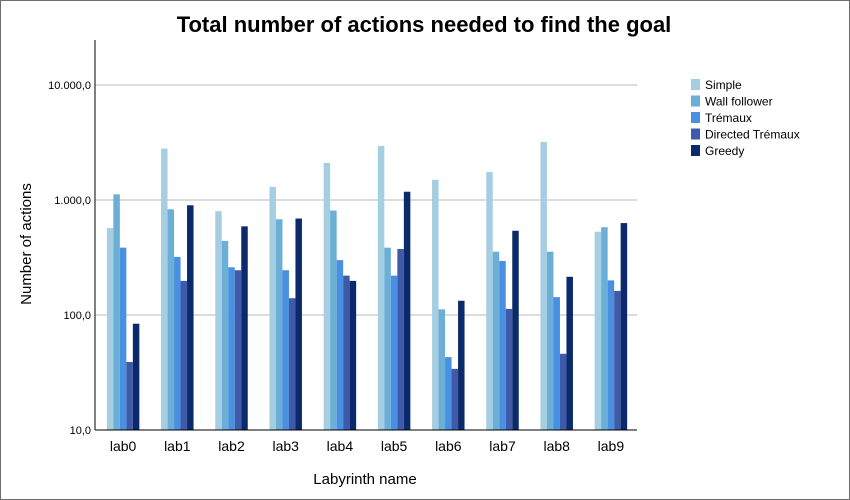  I want to click on x-tick-label: lab7, so click(502, 446).